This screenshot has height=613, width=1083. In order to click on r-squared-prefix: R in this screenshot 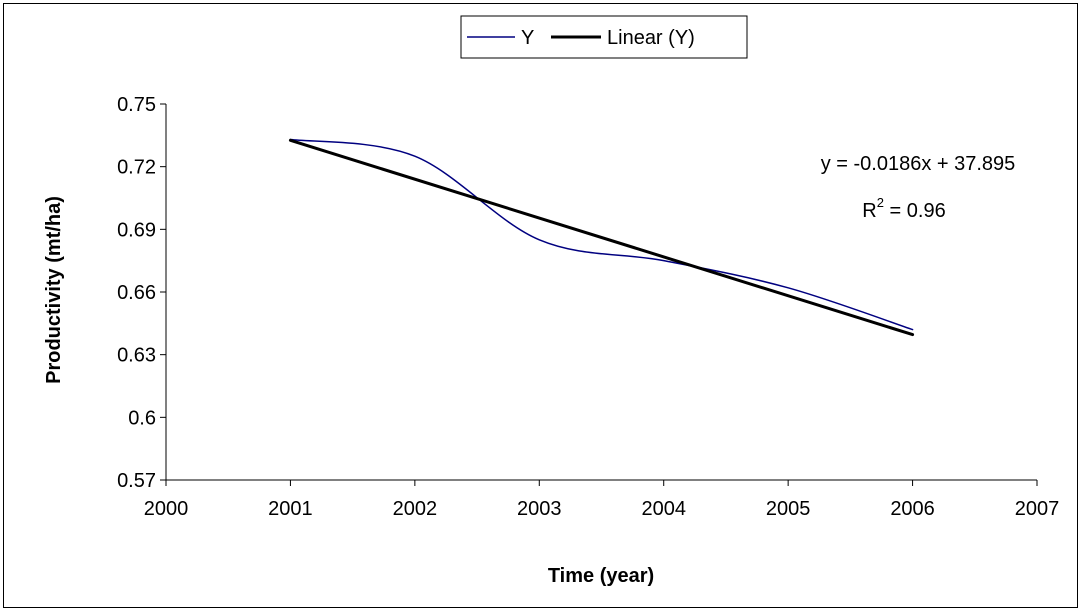, I will do `click(869, 211)`.